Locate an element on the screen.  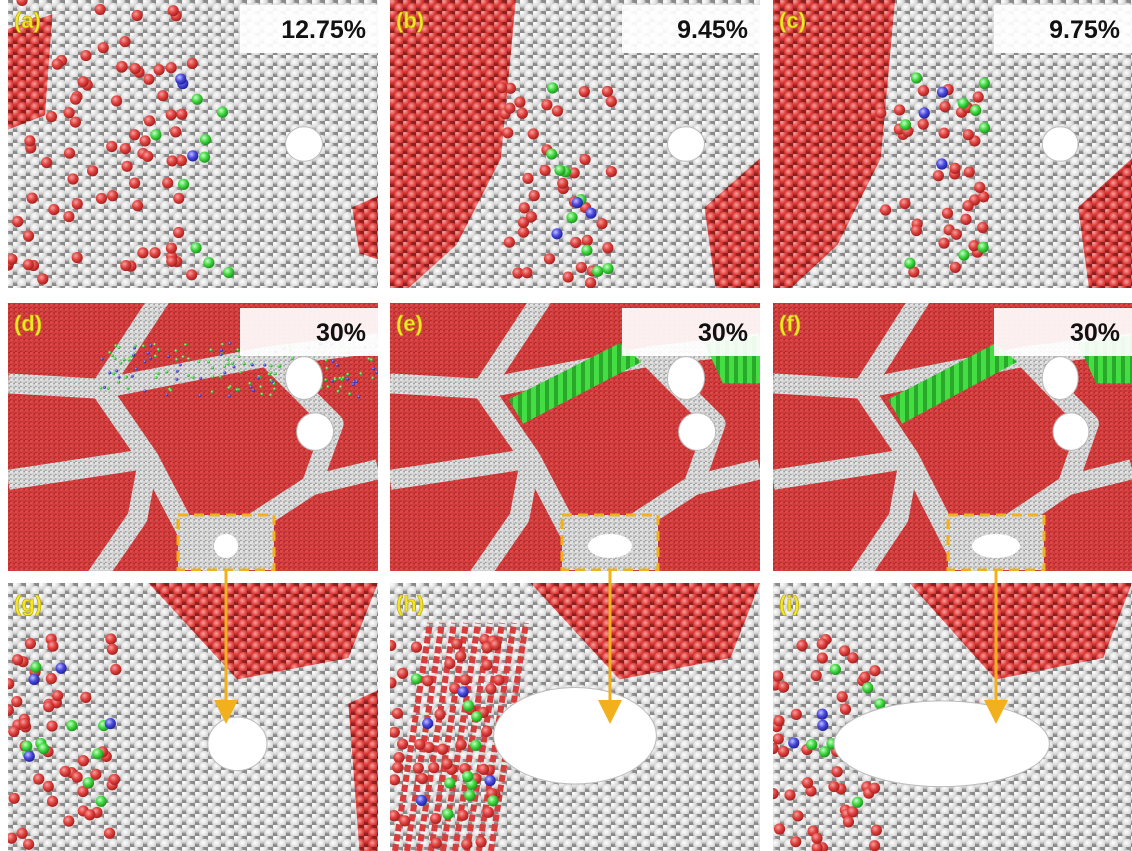
panel-label: (e) is located at coordinates (409, 323).